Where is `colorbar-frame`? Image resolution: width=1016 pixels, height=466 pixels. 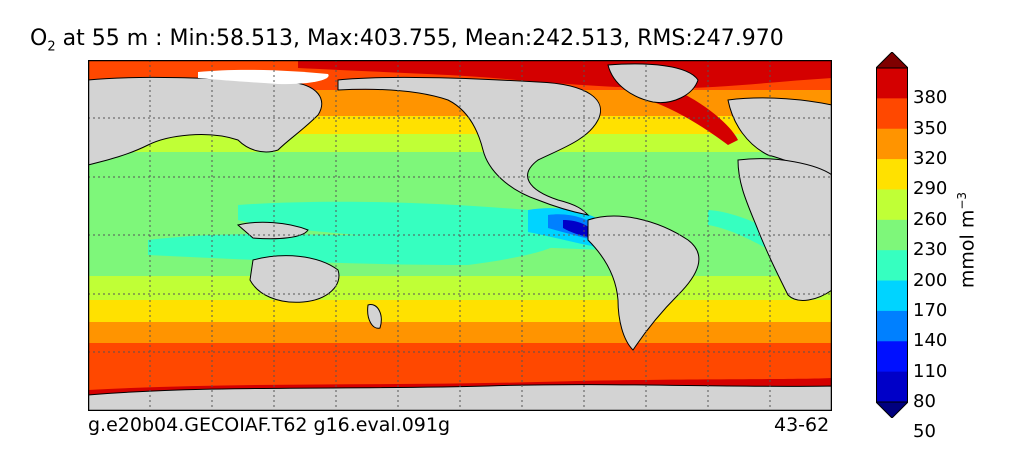 colorbar-frame is located at coordinates (892, 235).